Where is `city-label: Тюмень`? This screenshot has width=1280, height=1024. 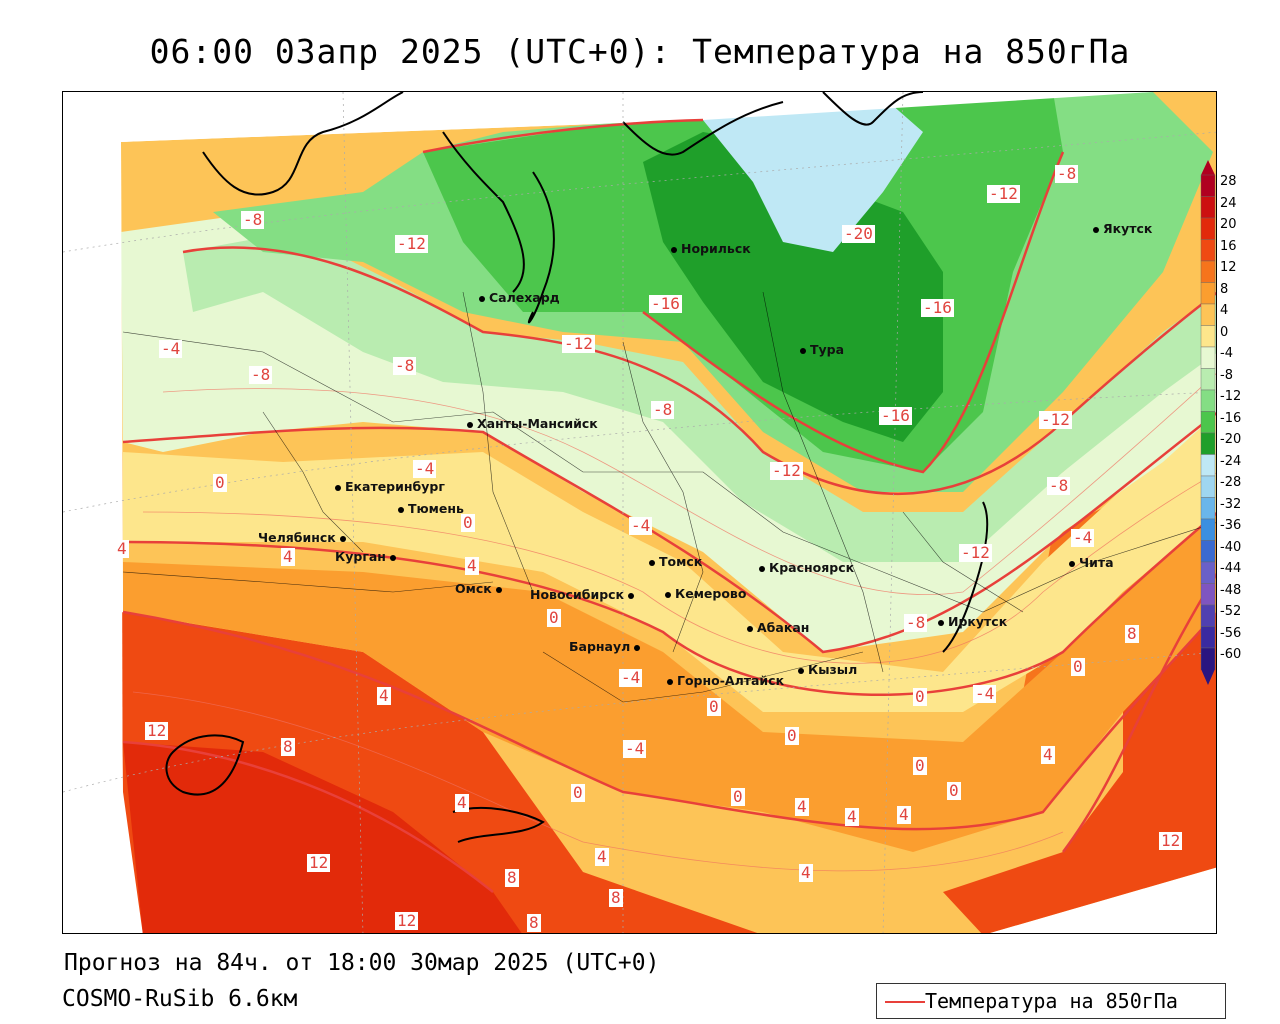
city-label: Тюмень is located at coordinates (436, 508).